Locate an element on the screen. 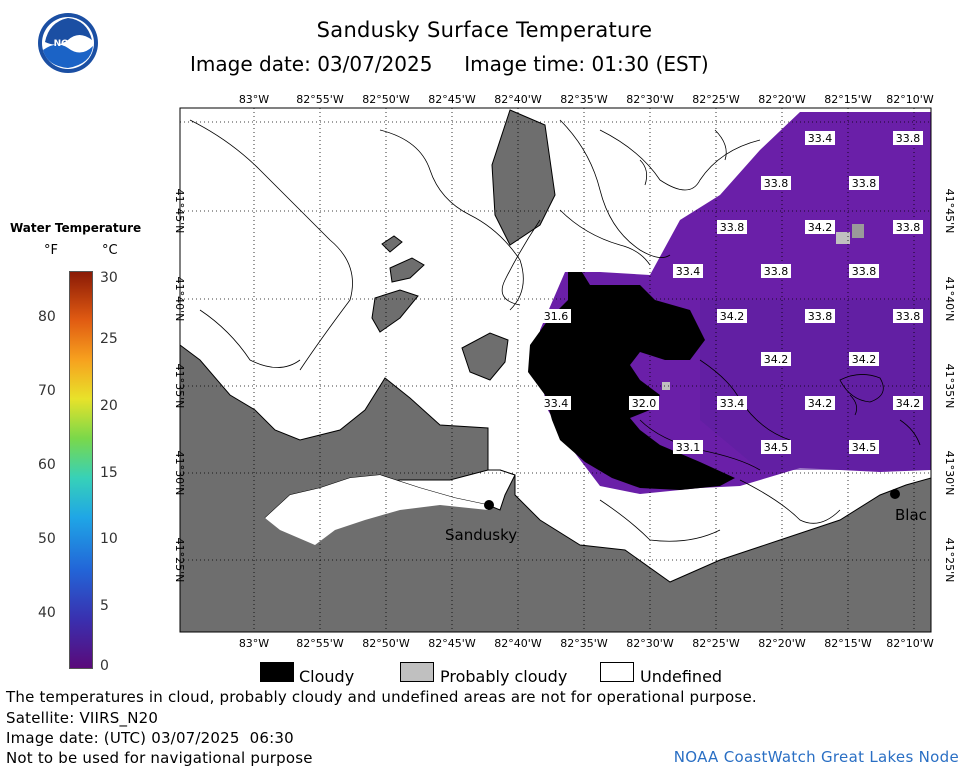 Image resolution: width=969 pixels, height=773 pixels. page-title: Sandusky Surface Temperature is located at coordinates (484, 30).